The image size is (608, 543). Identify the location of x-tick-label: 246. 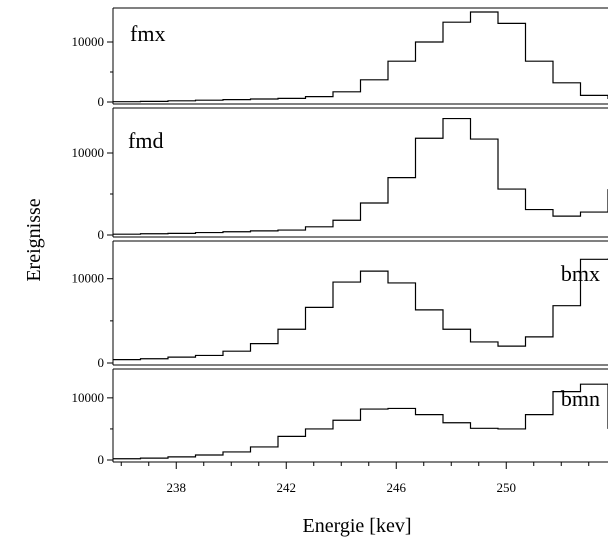
(397, 487).